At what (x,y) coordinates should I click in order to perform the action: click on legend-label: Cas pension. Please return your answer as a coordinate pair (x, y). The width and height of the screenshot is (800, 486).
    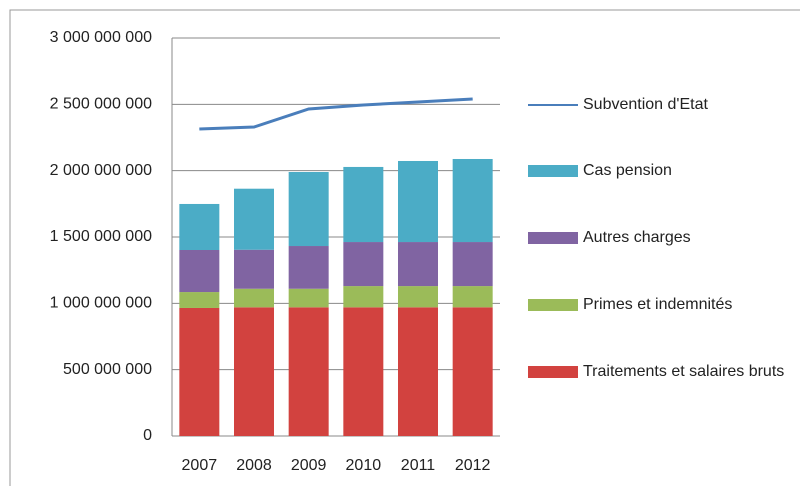
    Looking at the image, I should click on (627, 170).